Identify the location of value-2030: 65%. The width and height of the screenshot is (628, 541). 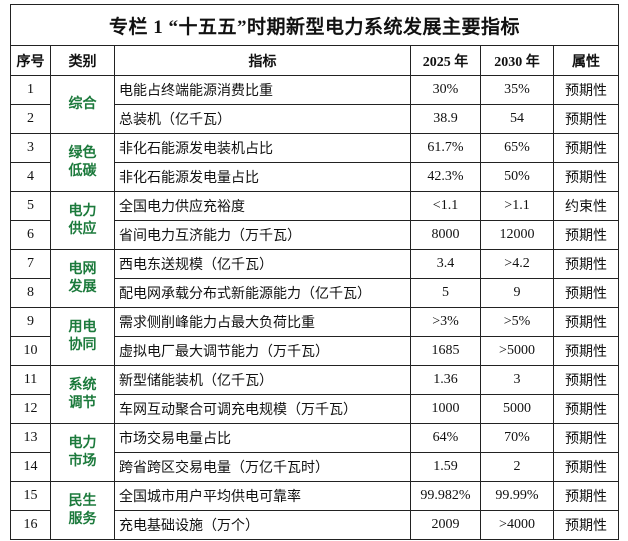
(517, 148).